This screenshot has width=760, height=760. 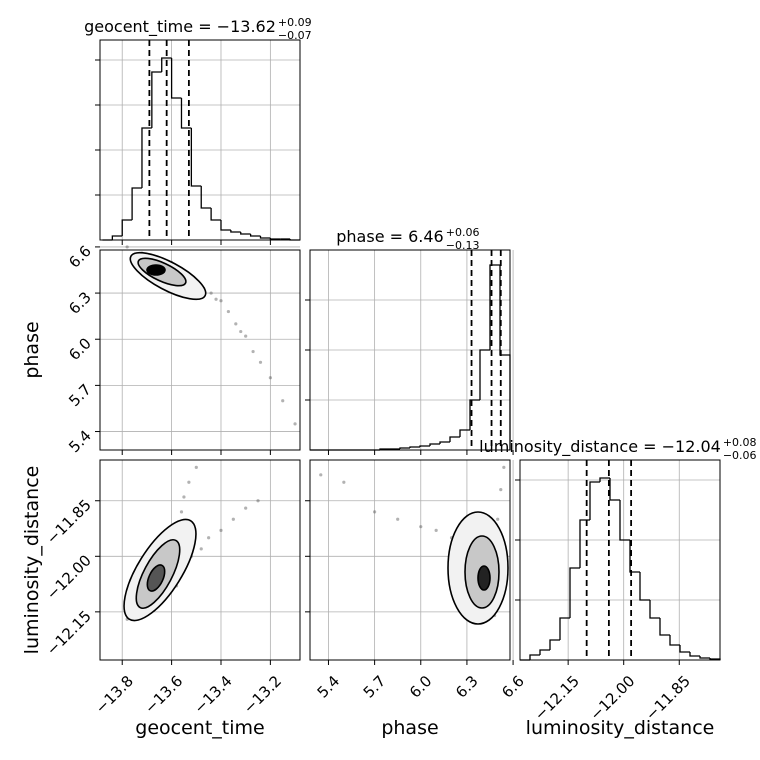 What do you see at coordinates (740, 442) in the screenshot?
I see `title-upper: +0.08` at bounding box center [740, 442].